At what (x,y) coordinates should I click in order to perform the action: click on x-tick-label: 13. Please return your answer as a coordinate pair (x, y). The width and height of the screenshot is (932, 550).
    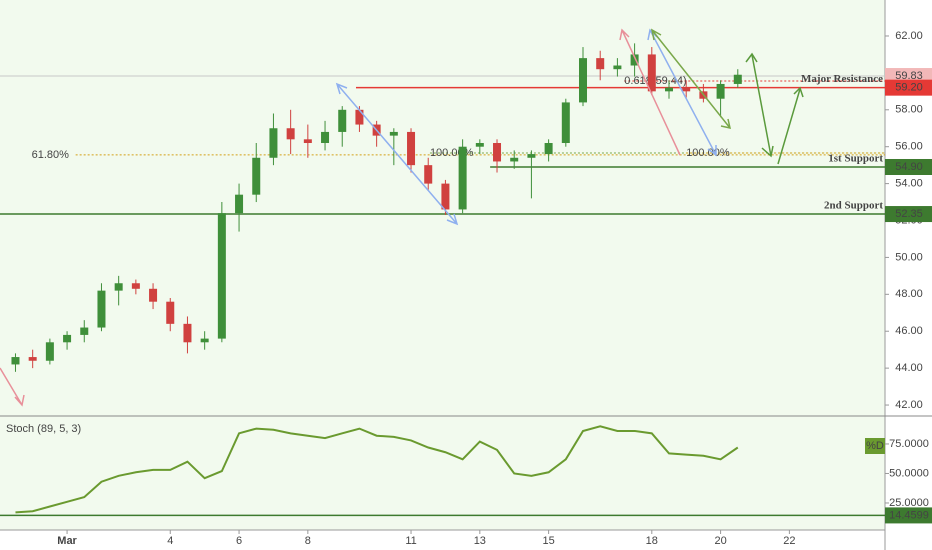
    Looking at the image, I should click on (480, 541).